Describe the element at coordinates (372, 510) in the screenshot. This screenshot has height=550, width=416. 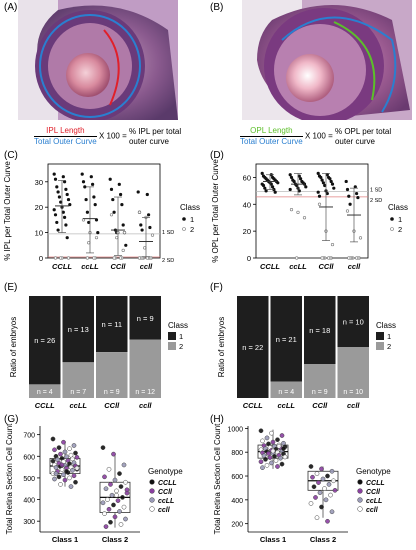
I see `legend-label: ccll` at that location.